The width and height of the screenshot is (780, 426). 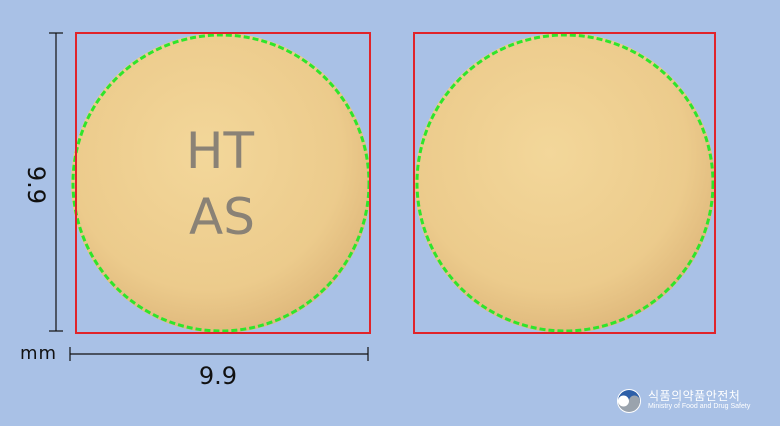 I want to click on mfds-emblem-icon, so click(x=629, y=401).